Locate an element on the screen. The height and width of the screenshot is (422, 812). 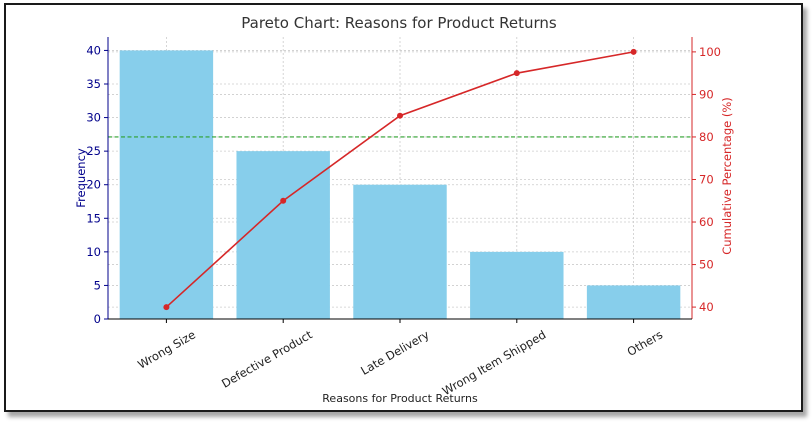
x-axis-label: Reasons for Product Returns is located at coordinates (400, 398).